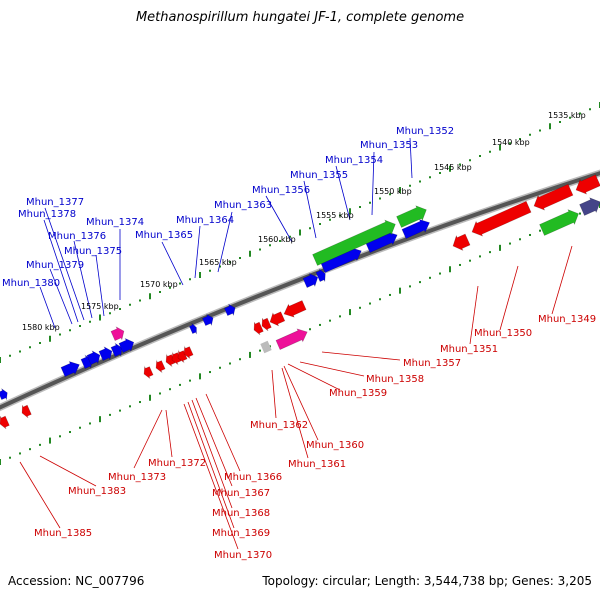  What do you see at coordinates (47, 214) in the screenshot?
I see `forward-gene-label: Mhun_1378` at bounding box center [47, 214].